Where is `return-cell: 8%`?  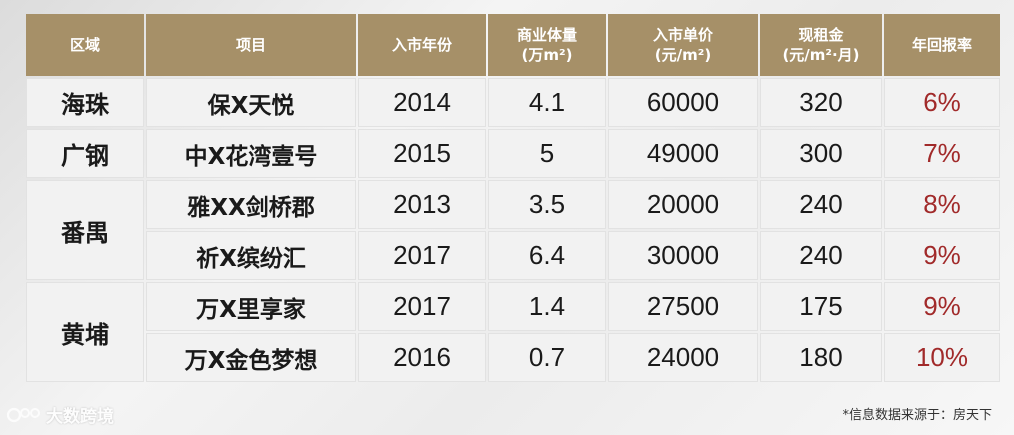 return-cell: 8% is located at coordinates (942, 204).